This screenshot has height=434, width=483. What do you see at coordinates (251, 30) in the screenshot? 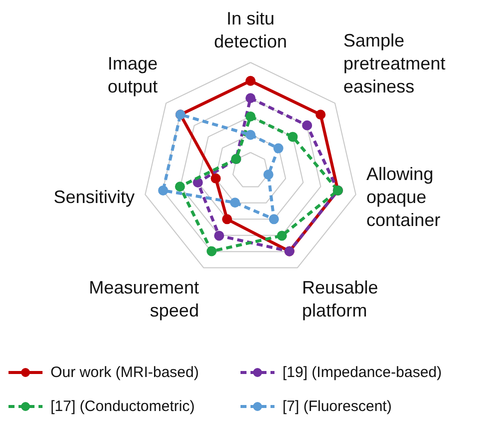
I see `spoke-label: In situ detection` at bounding box center [251, 30].